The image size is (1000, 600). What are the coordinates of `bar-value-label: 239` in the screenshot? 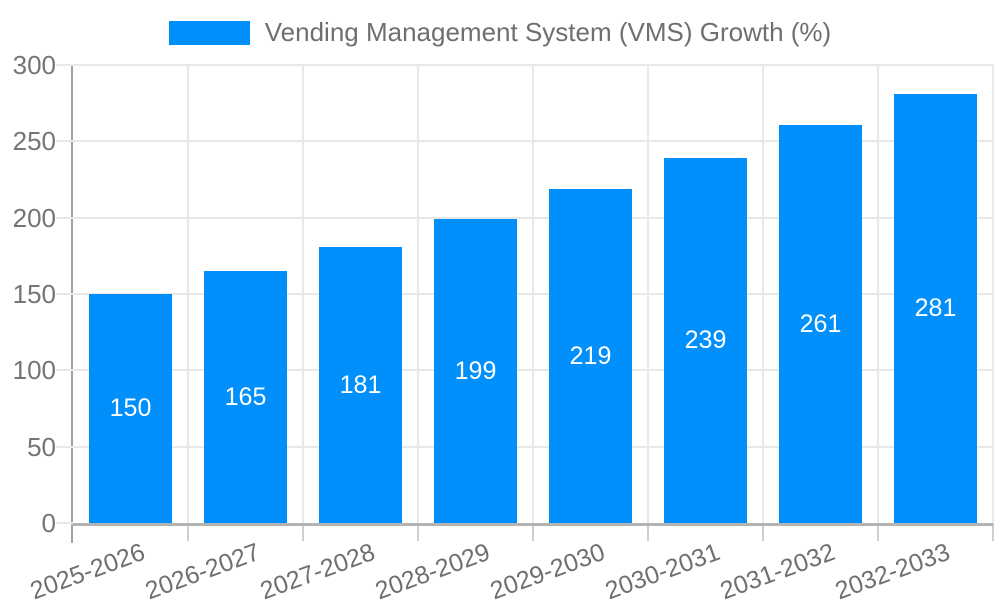 It's located at (705, 340).